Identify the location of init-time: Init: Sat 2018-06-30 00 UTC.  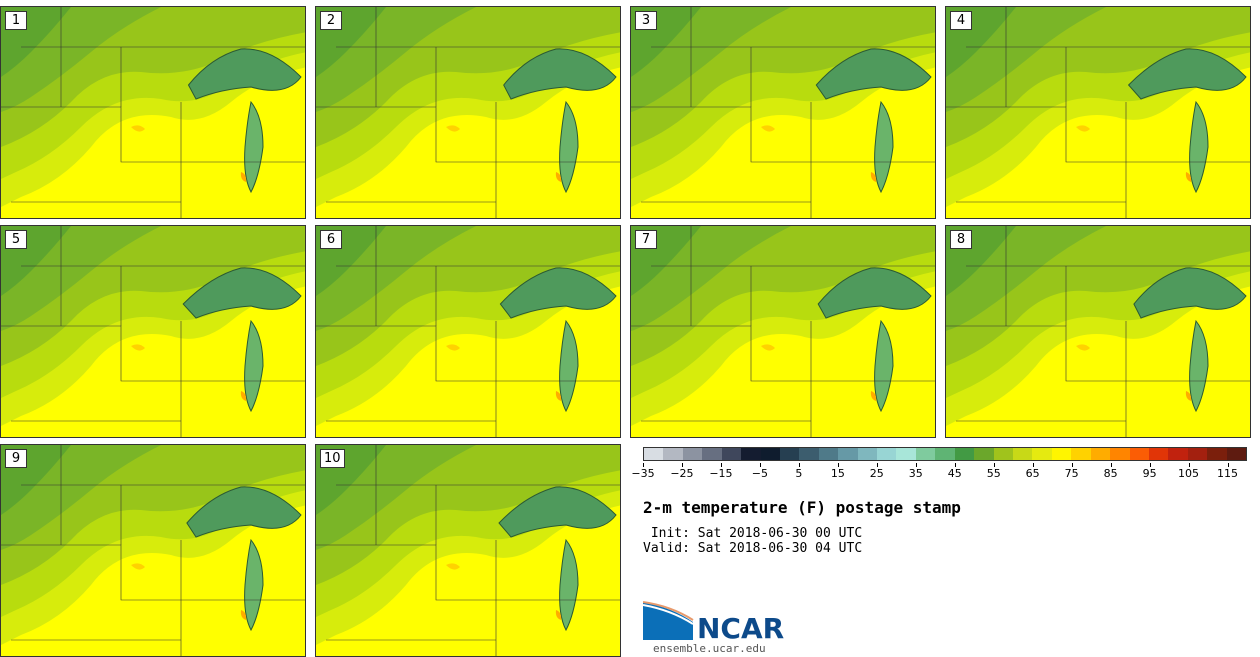
(753, 533).